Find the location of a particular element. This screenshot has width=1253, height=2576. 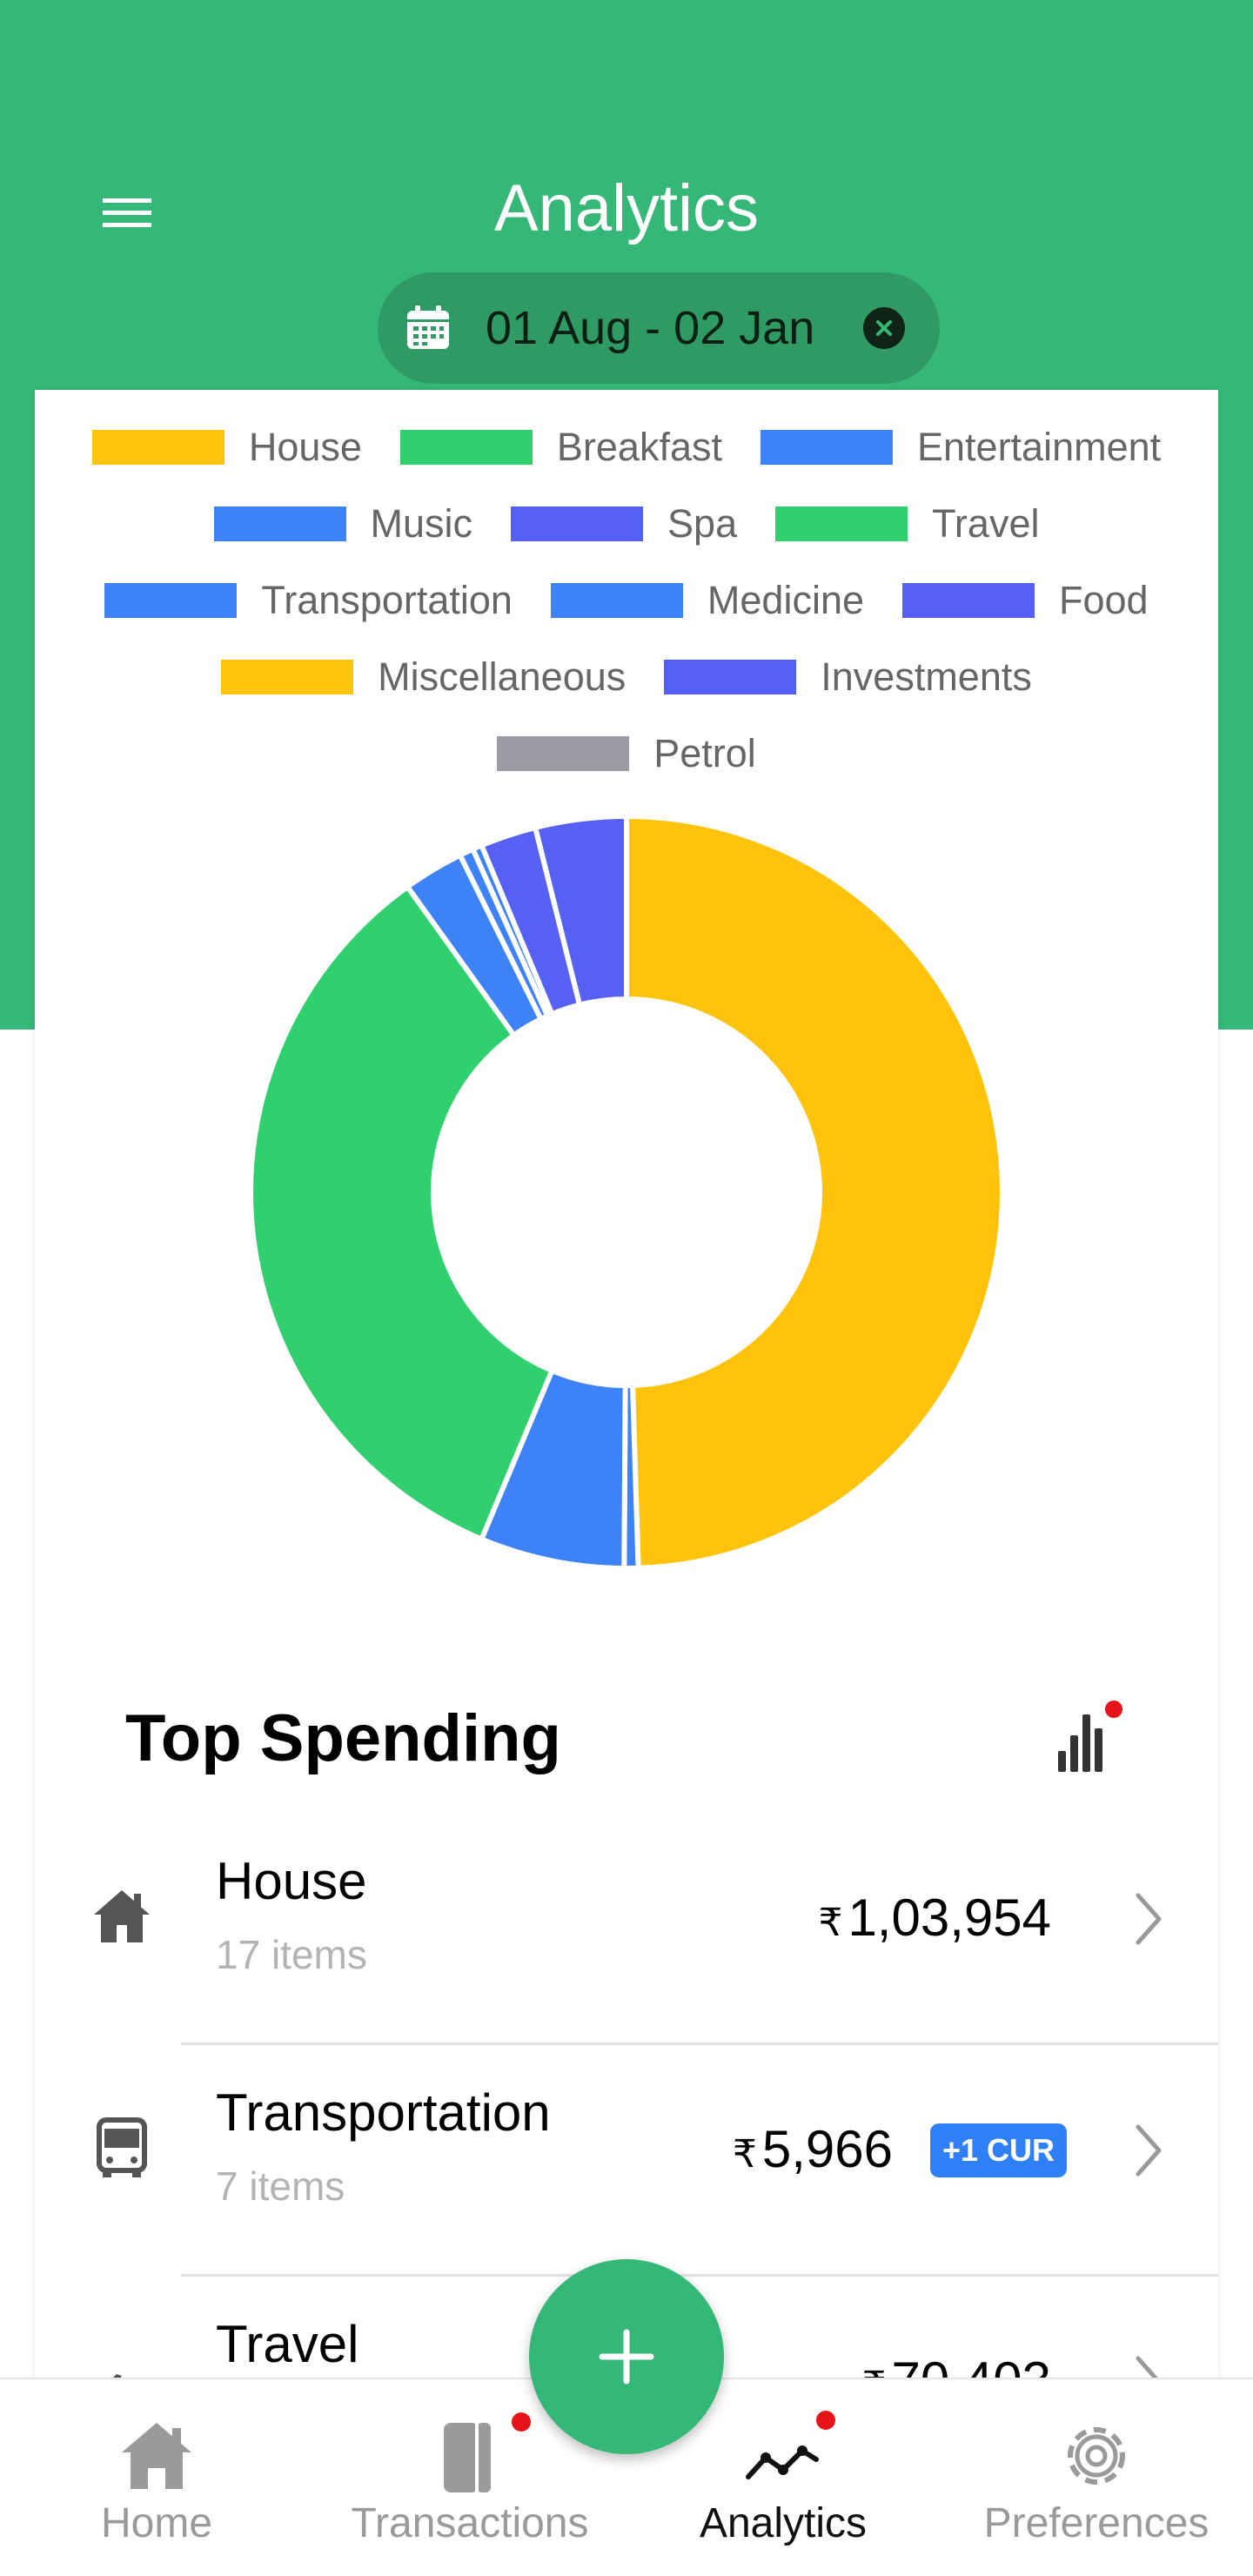

legend-label: Travel is located at coordinates (986, 523).